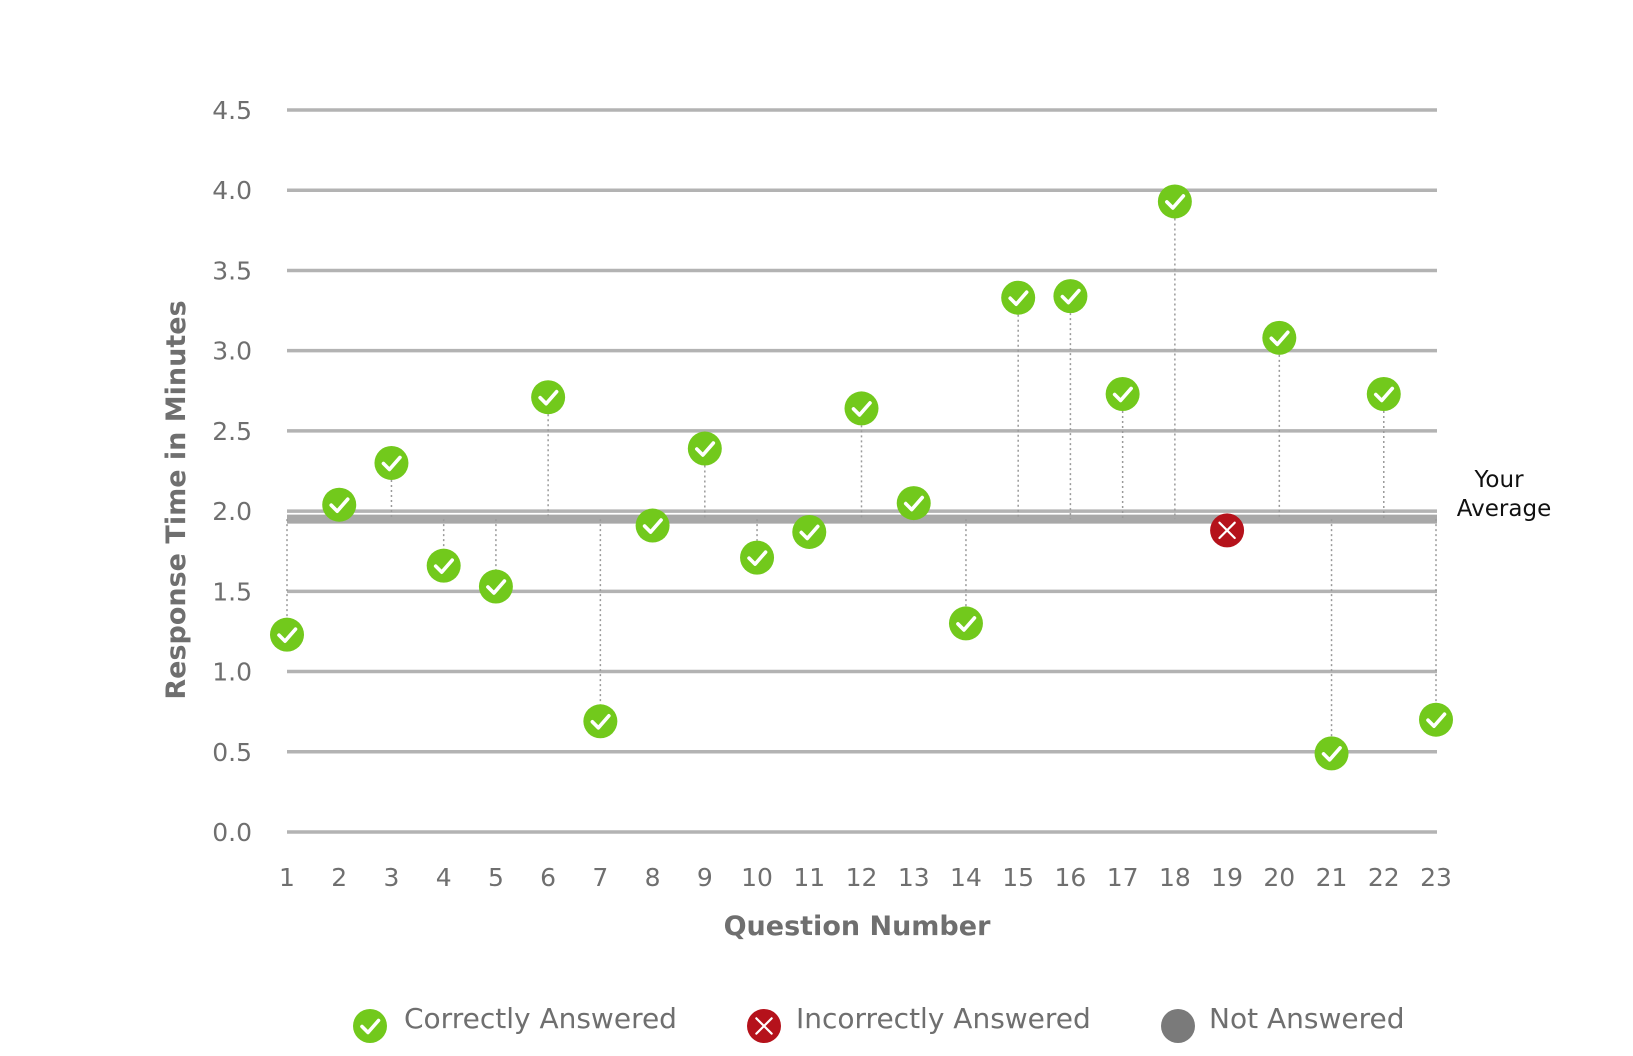  Describe the element at coordinates (1436, 877) in the screenshot. I see `x-tick-label: 23` at that location.